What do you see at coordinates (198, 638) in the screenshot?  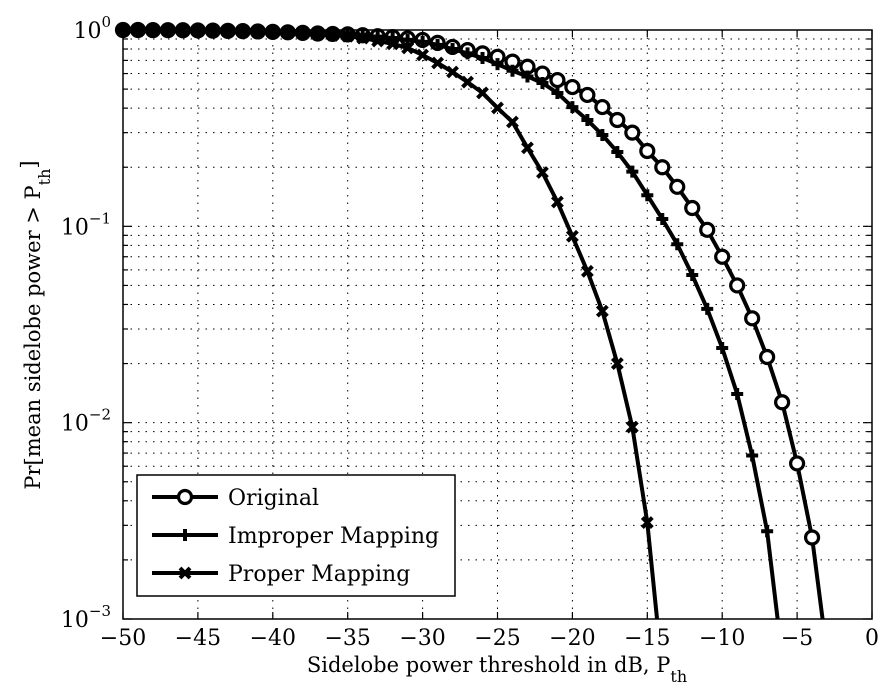 I see `x-tick-label: −45` at bounding box center [198, 638].